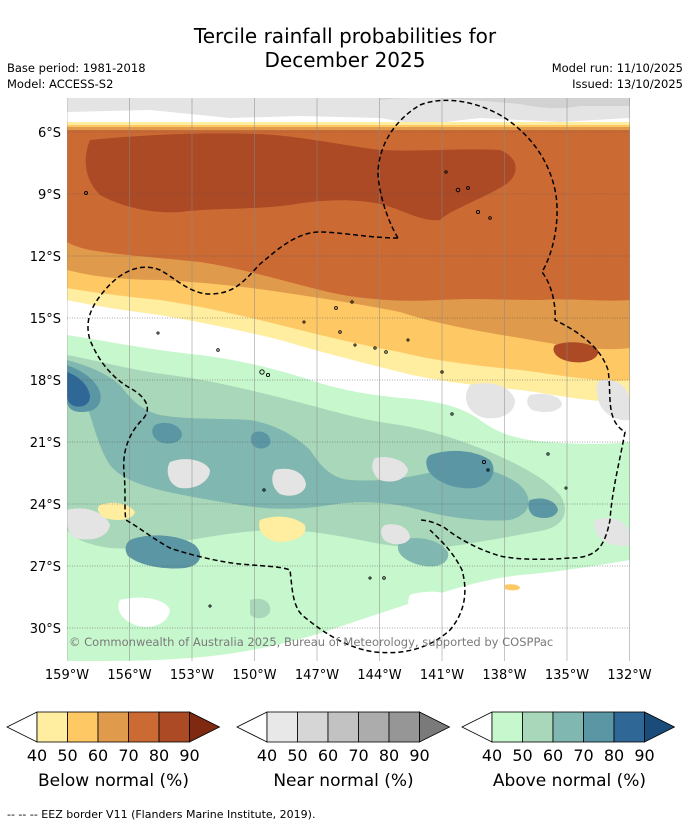 The height and width of the screenshot is (827, 690). Describe the element at coordinates (45, 319) in the screenshot. I see `lat-label: 15°S` at that location.